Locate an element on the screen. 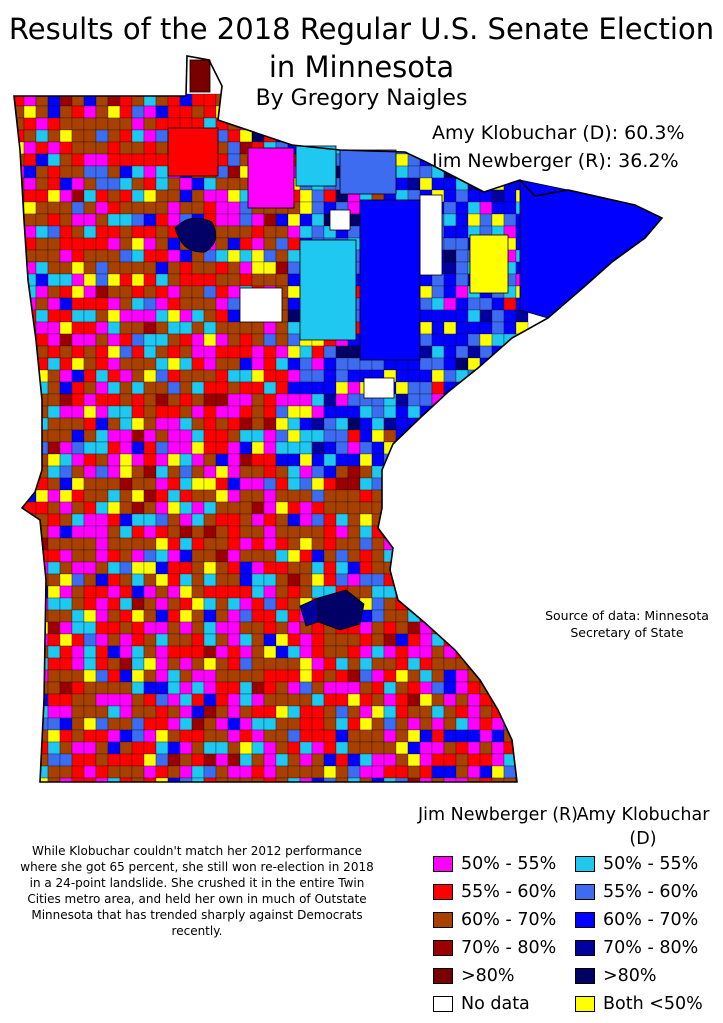 The height and width of the screenshot is (1023, 723). legend-label: 70% - 80% is located at coordinates (651, 948).